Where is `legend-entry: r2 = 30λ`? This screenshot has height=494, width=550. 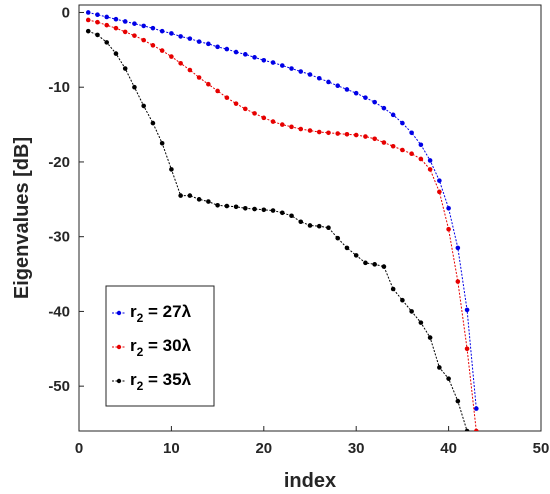 legend-entry: r2 = 30λ is located at coordinates (152, 347).